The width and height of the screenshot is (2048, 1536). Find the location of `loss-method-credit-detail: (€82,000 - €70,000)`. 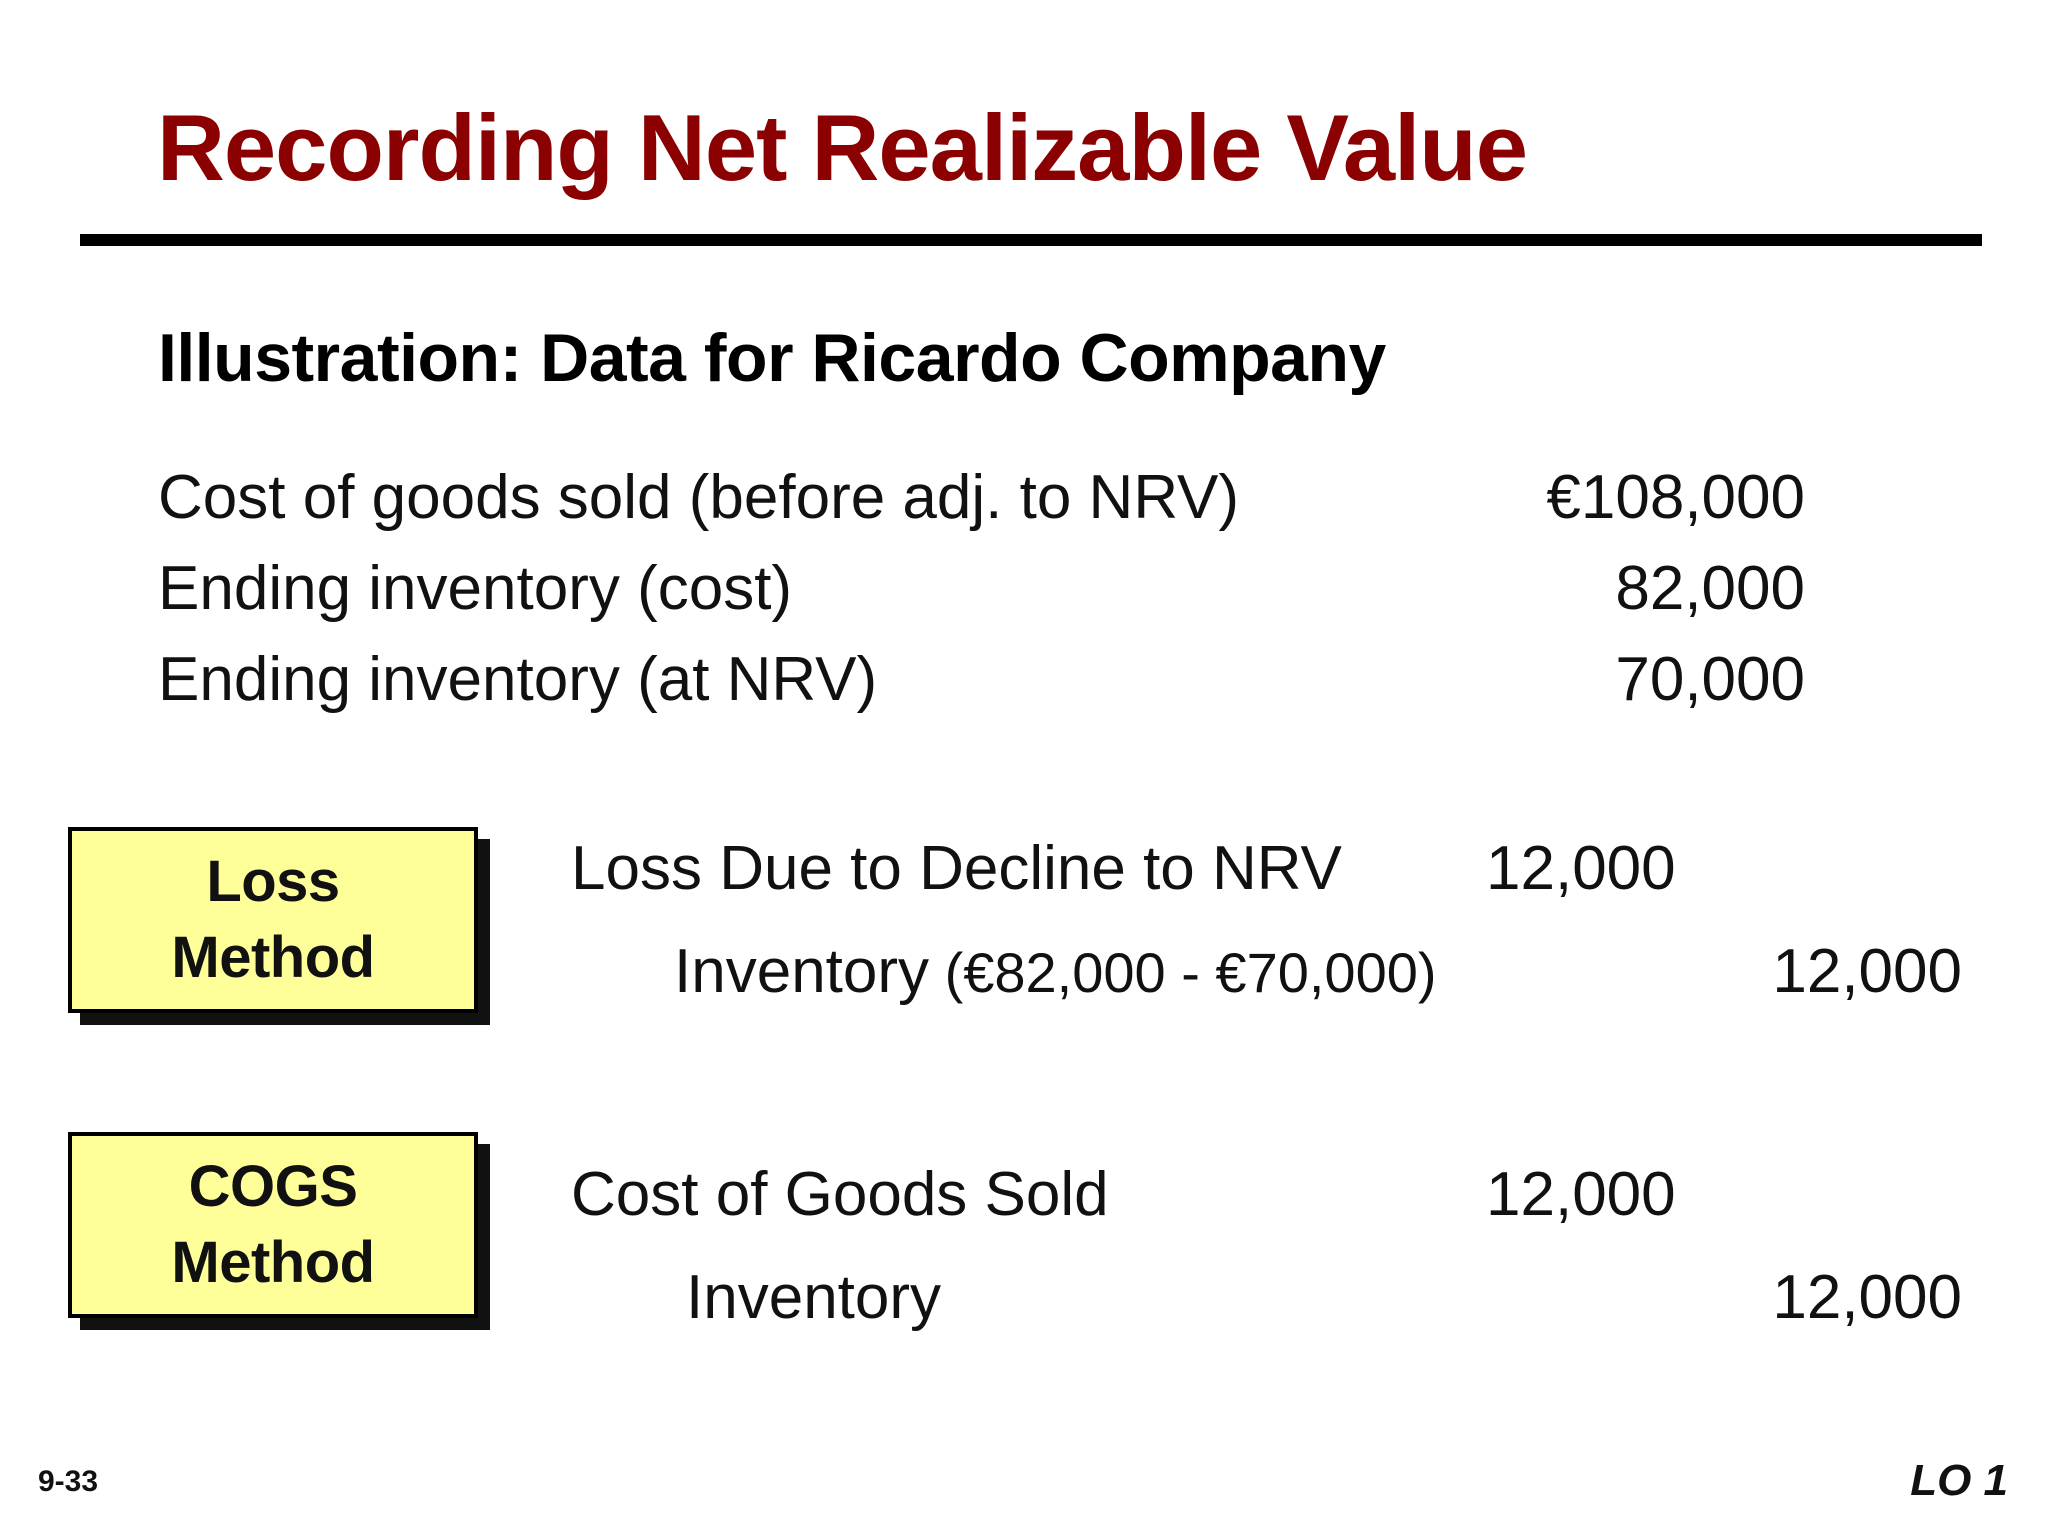

loss-method-credit-detail: (€82,000 - €70,000) is located at coordinates (1183, 972).